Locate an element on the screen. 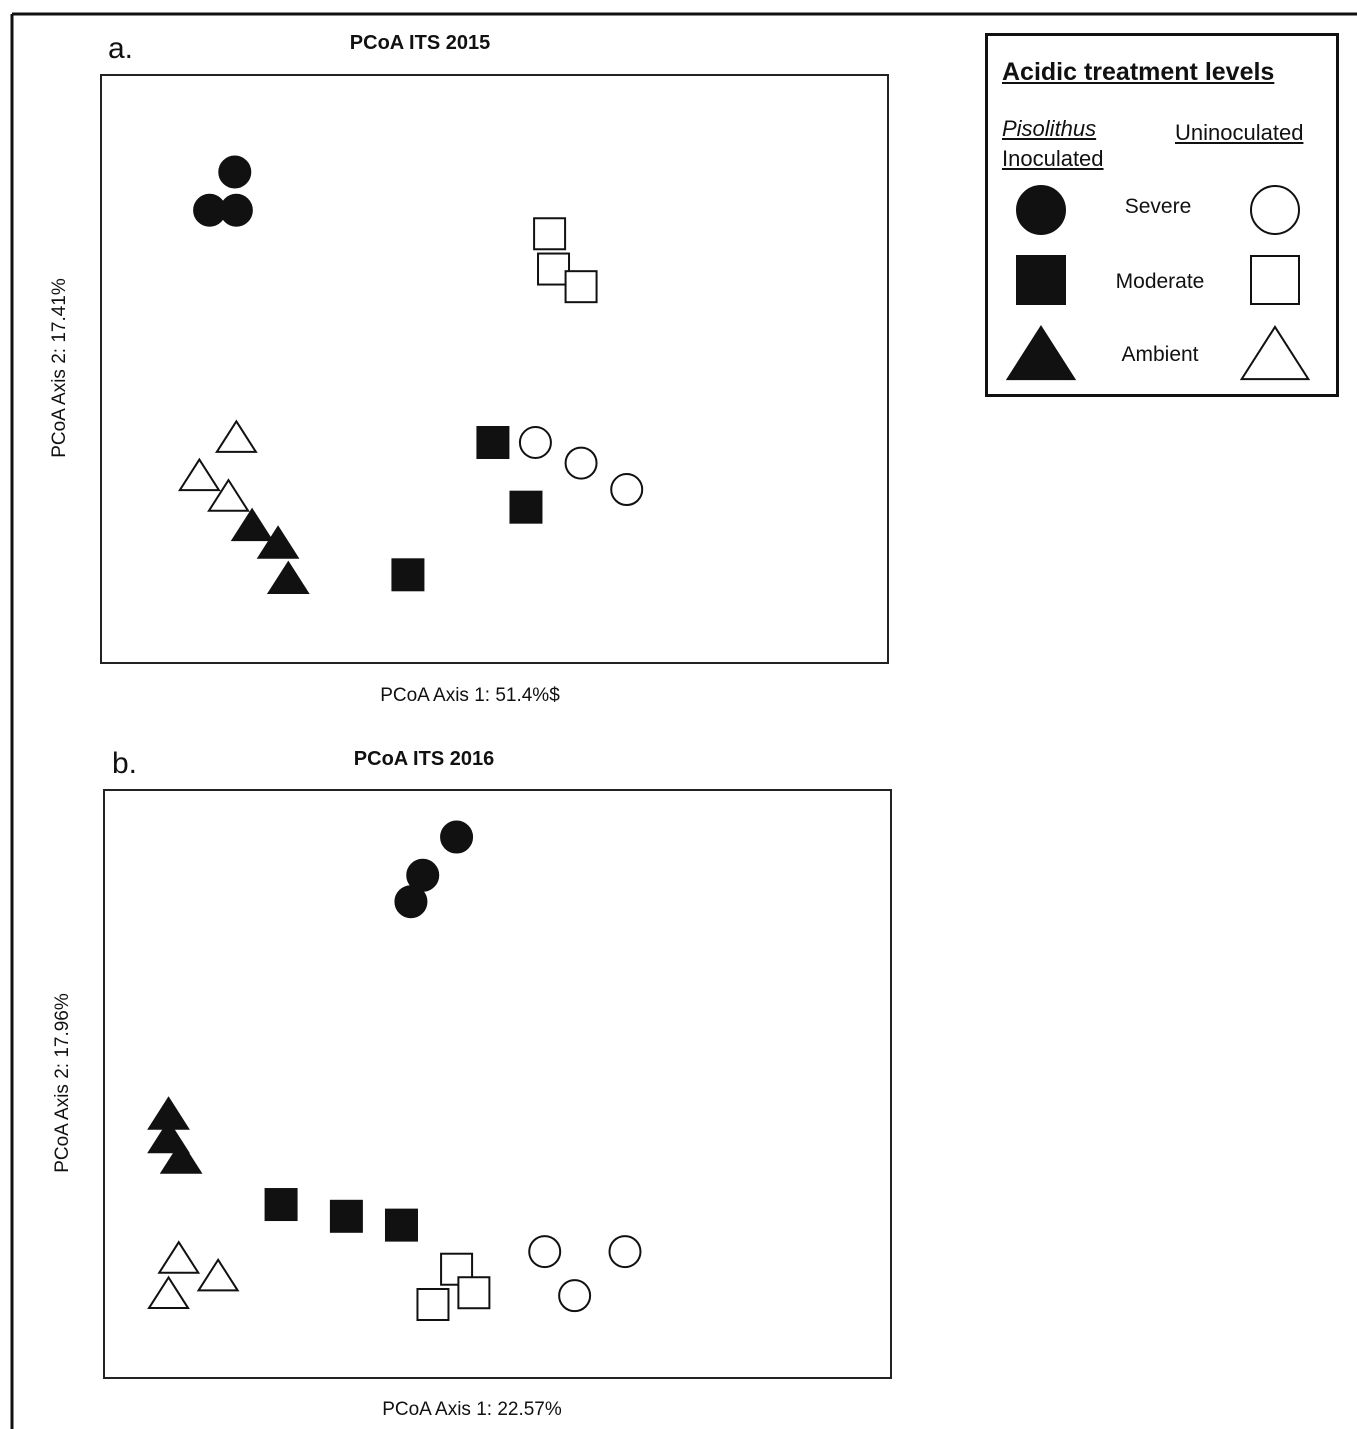 Image resolution: width=1357 pixels, height=1429 pixels. legend-moderate-inoculated-square-icon is located at coordinates (1041, 280).